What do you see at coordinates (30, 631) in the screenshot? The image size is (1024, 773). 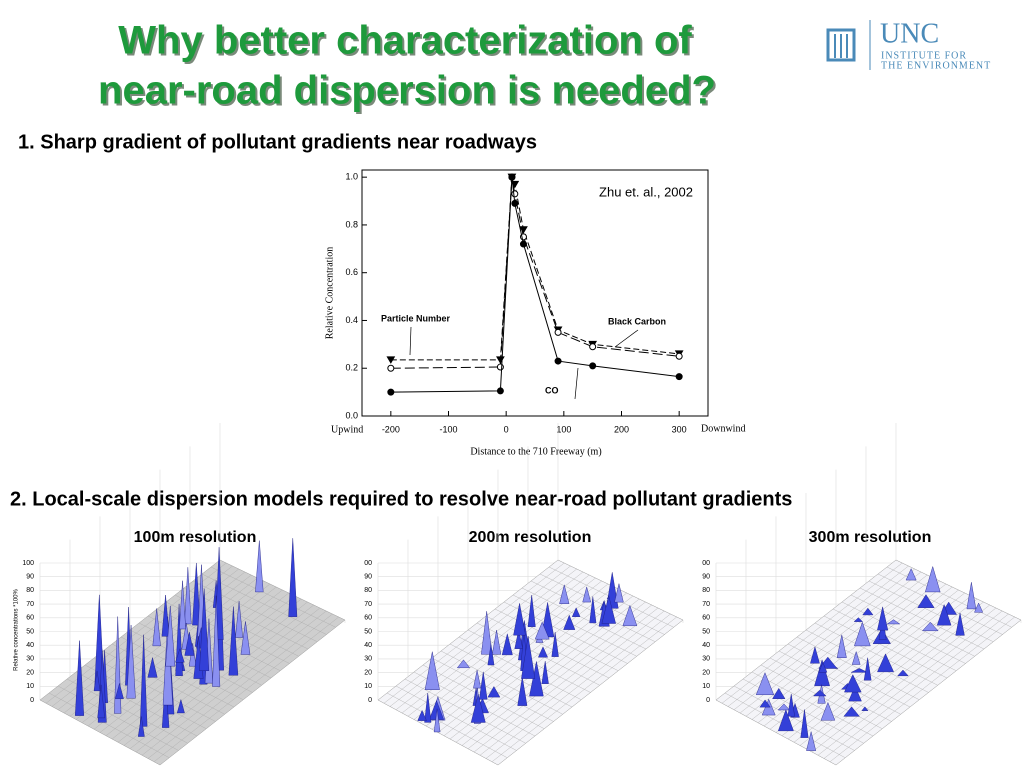 I see `panel-tick: 50` at bounding box center [30, 631].